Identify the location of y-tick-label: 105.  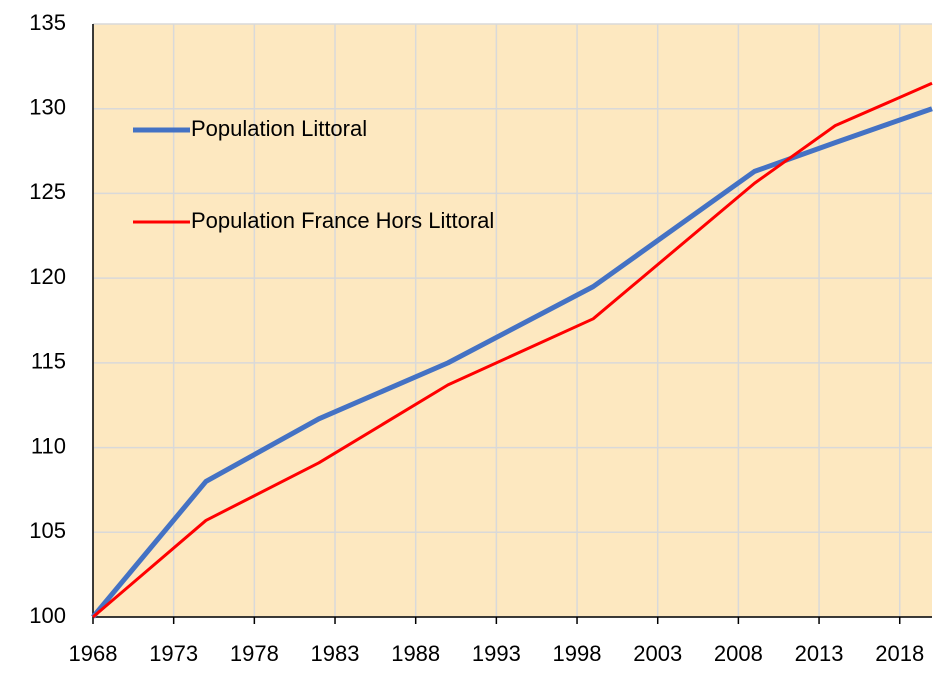
(47, 530).